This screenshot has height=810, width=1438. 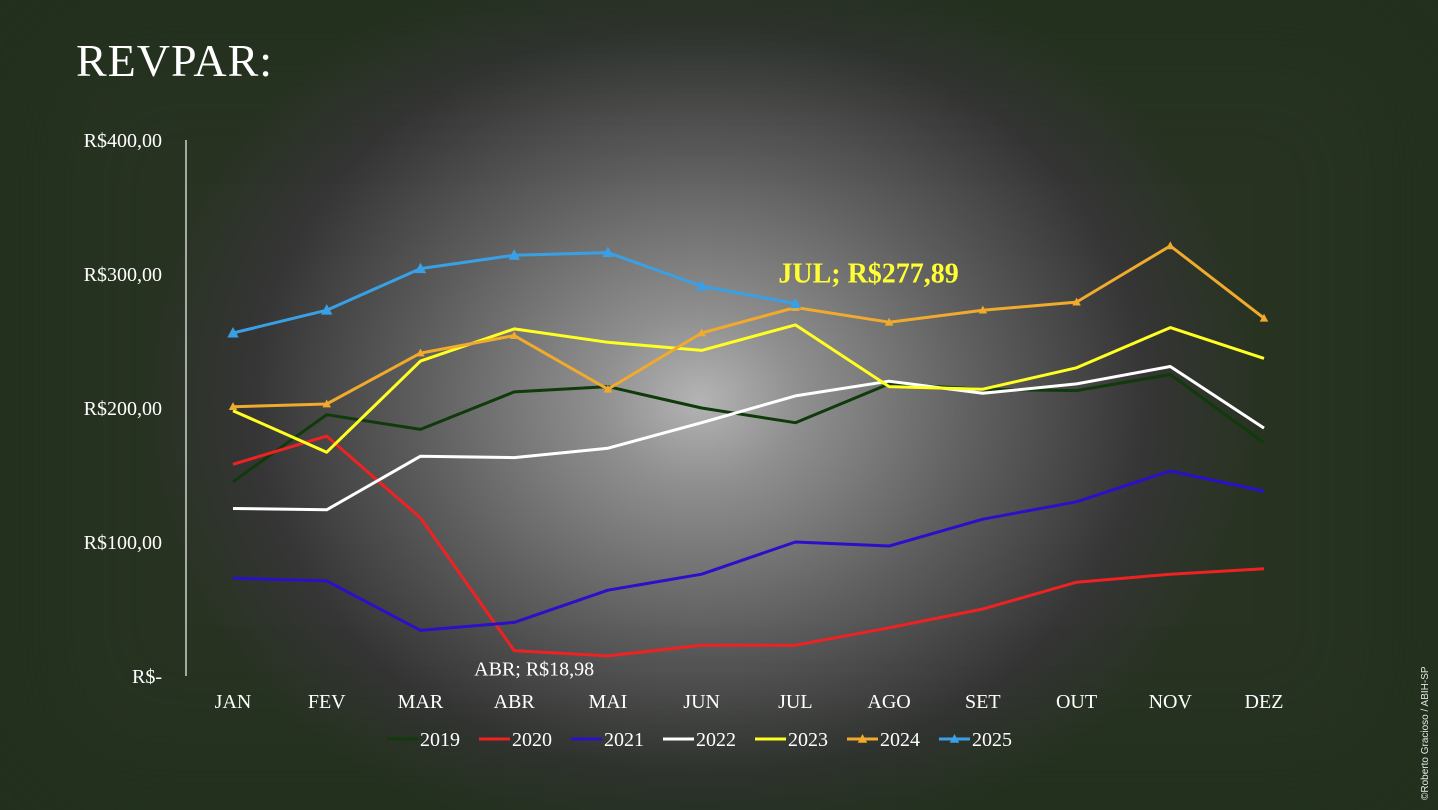 I want to click on series-2023, so click(x=748, y=388).